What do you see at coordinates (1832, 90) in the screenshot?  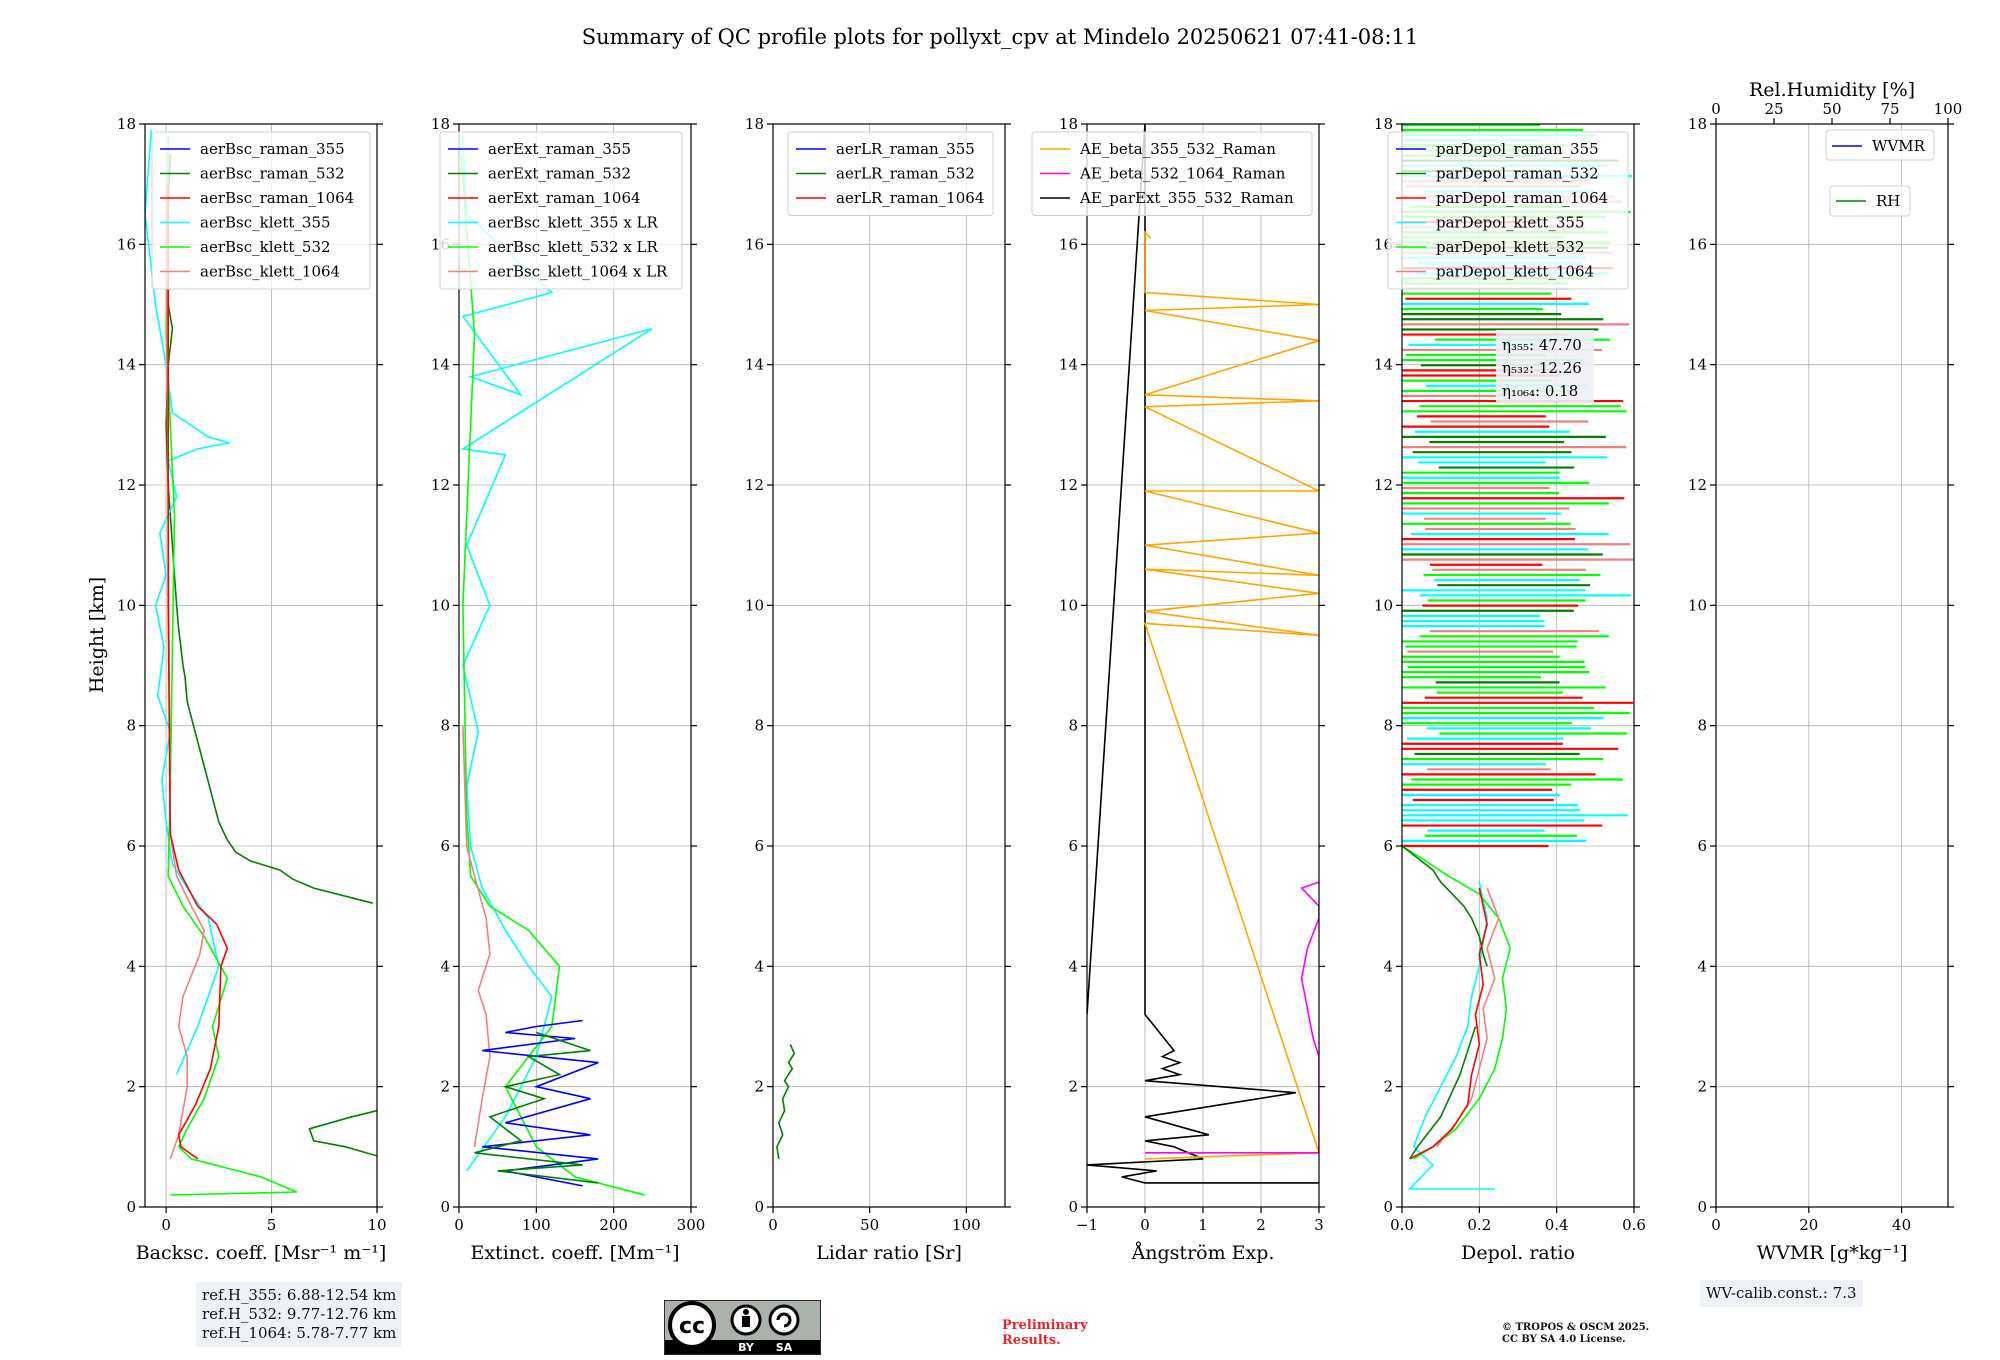 I see `top-x-axis-label: Rel.Humidity [%]` at bounding box center [1832, 90].